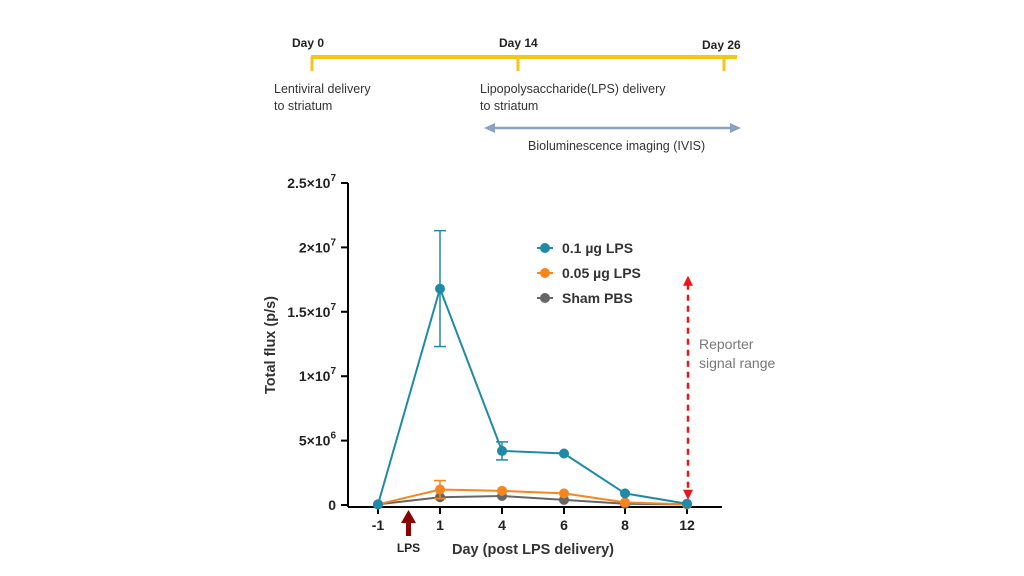 The width and height of the screenshot is (1024, 576). Describe the element at coordinates (737, 363) in the screenshot. I see `reporter-note-line2: signal range` at that location.